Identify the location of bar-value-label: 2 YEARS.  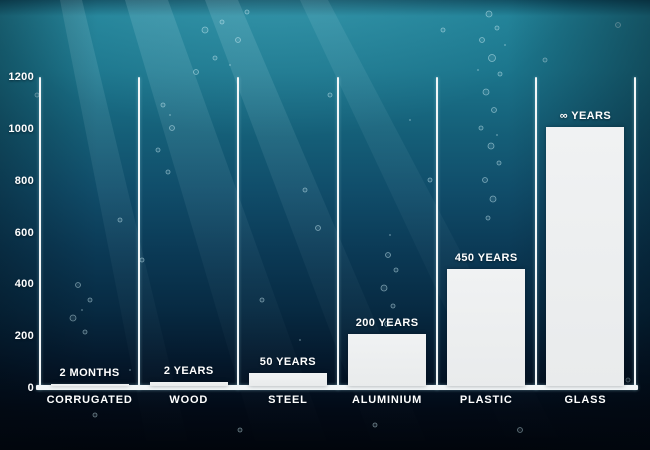
(188, 371).